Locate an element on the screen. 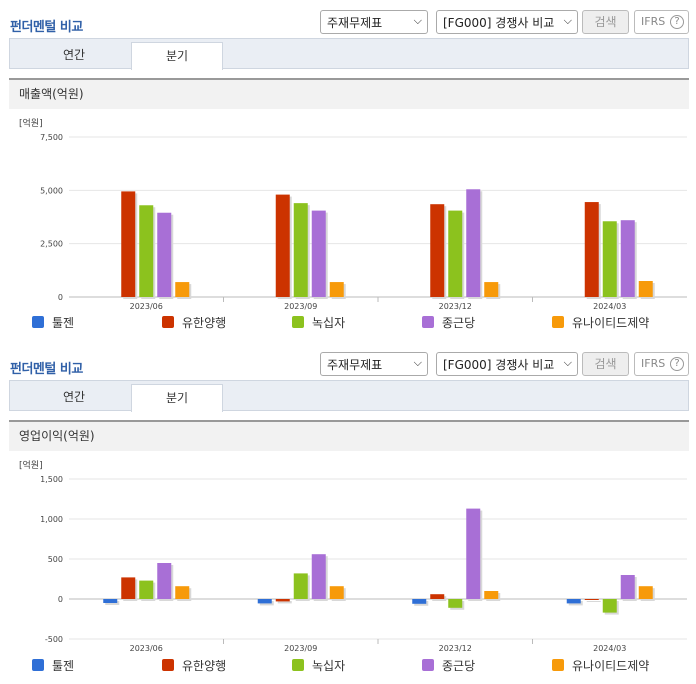  y-tick-label: 500 is located at coordinates (55, 559).